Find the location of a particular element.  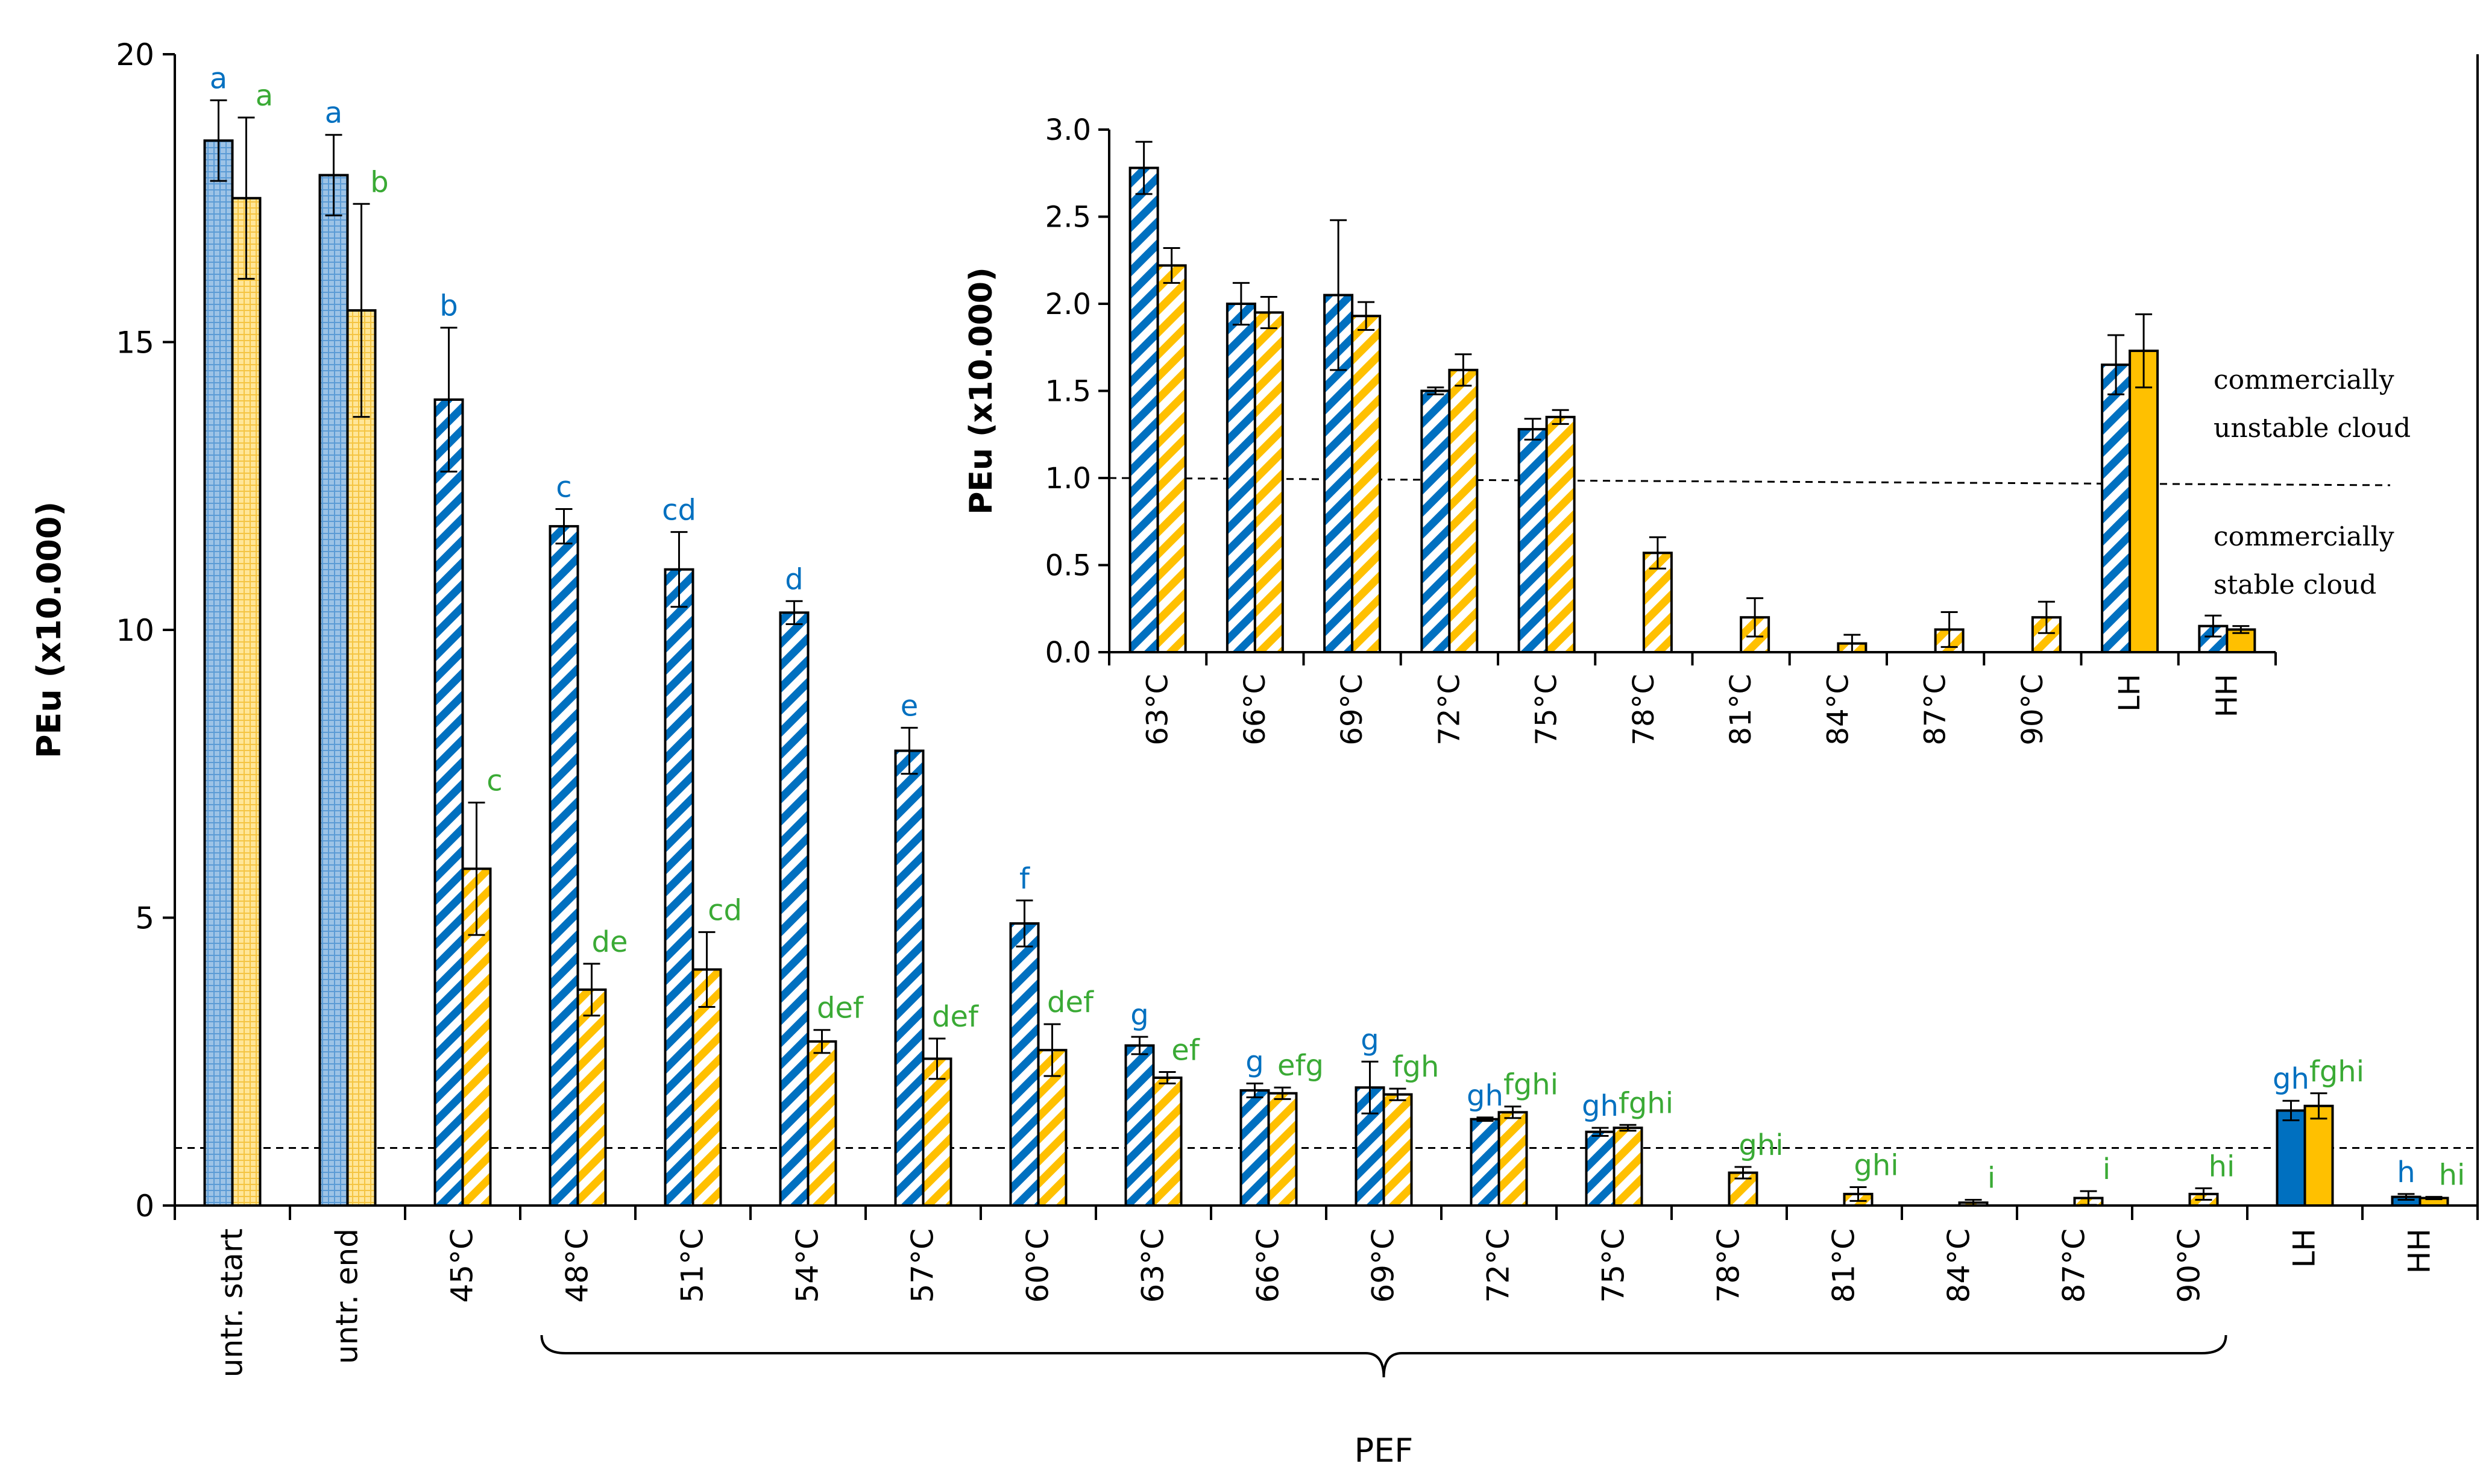

significance-letter-blue: g is located at coordinates (1139, 1015).